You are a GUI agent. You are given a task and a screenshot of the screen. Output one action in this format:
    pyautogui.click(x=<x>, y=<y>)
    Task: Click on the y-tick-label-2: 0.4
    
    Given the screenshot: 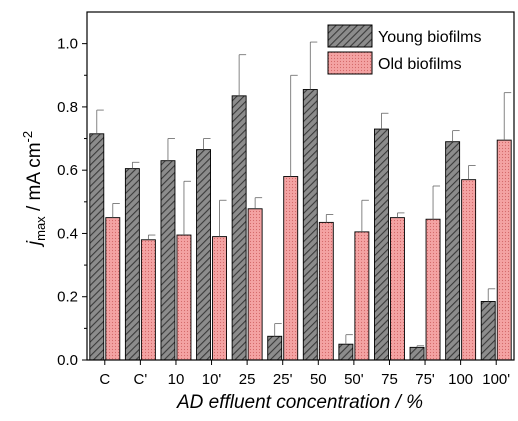 What is the action you would take?
    pyautogui.click(x=67, y=233)
    